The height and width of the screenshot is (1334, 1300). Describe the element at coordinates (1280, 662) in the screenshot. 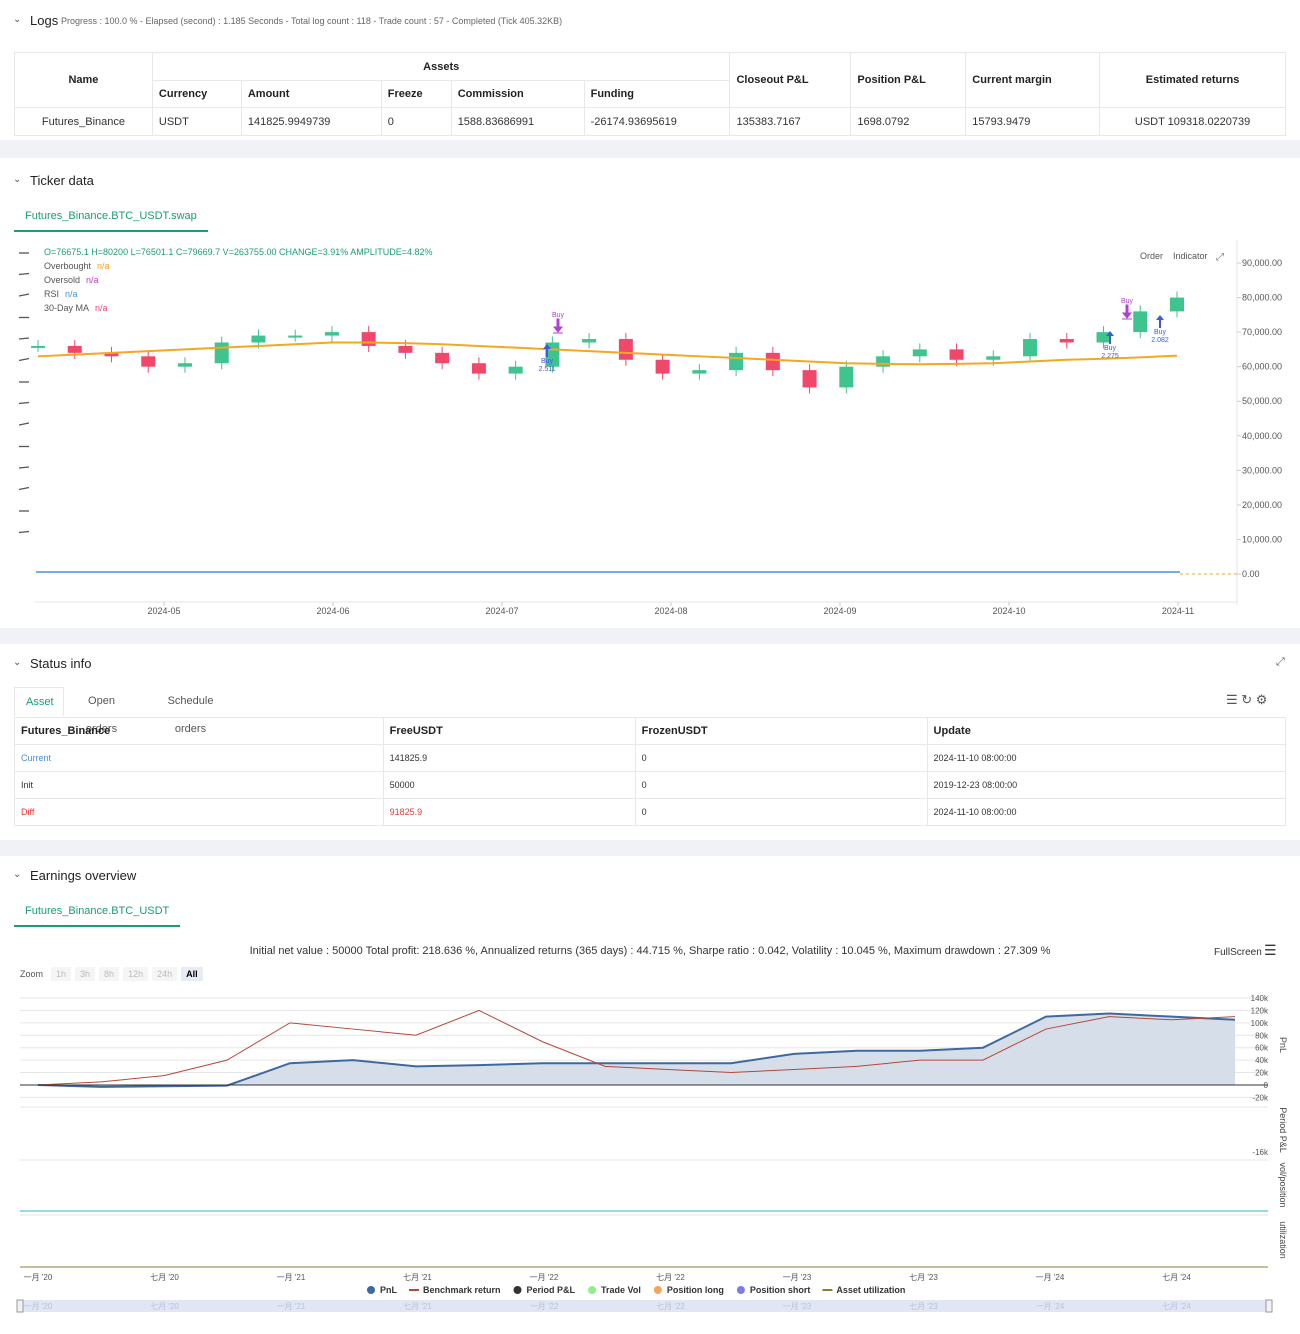

I see `expand-icon: ⤢` at that location.